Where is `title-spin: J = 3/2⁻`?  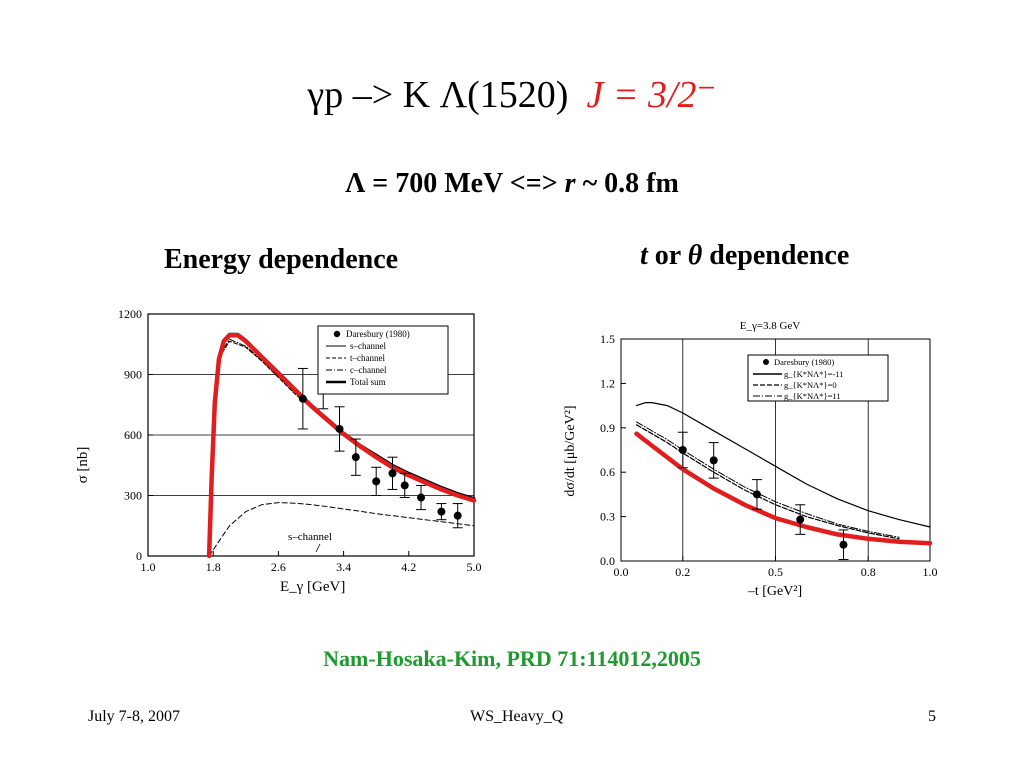
title-spin: J = 3/2⁻ is located at coordinates (651, 95).